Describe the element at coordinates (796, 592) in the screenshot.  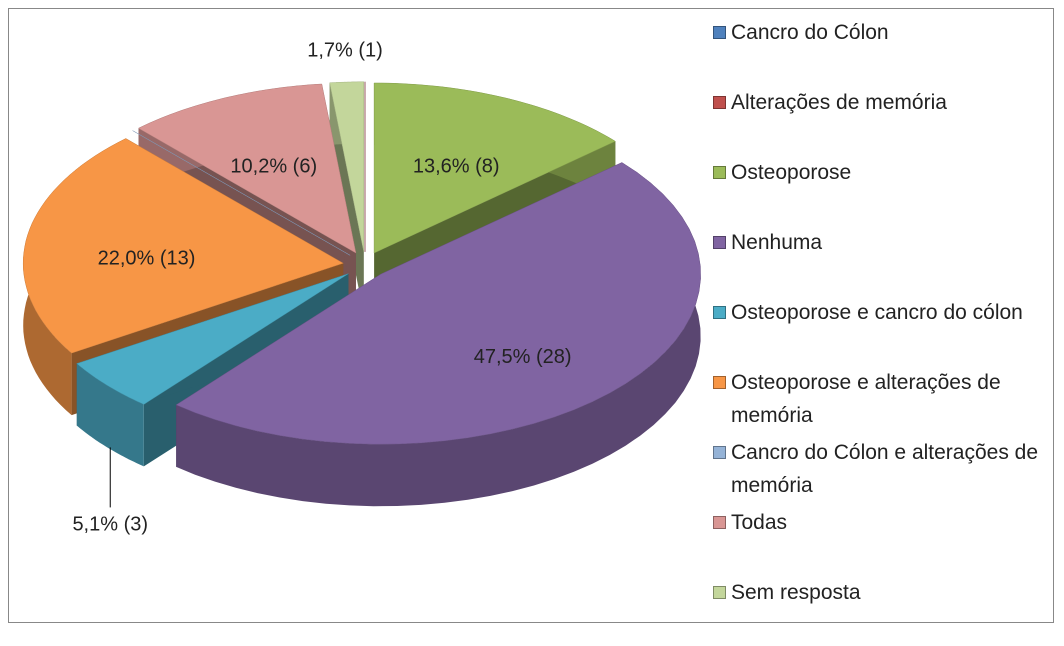
I see `legend-label: Sem resposta` at that location.